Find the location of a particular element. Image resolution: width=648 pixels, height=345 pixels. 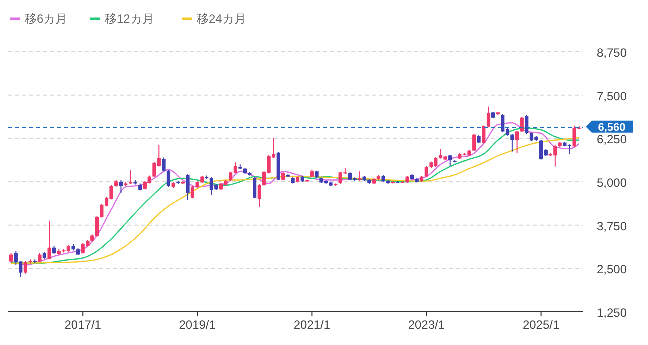

x-tick-label: 2019/1 is located at coordinates (197, 325).